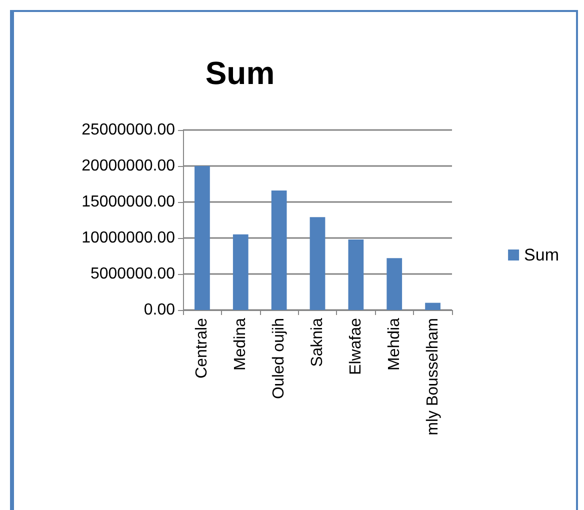  Describe the element at coordinates (129, 130) in the screenshot. I see `y-tick-label: 25000000.00` at that location.